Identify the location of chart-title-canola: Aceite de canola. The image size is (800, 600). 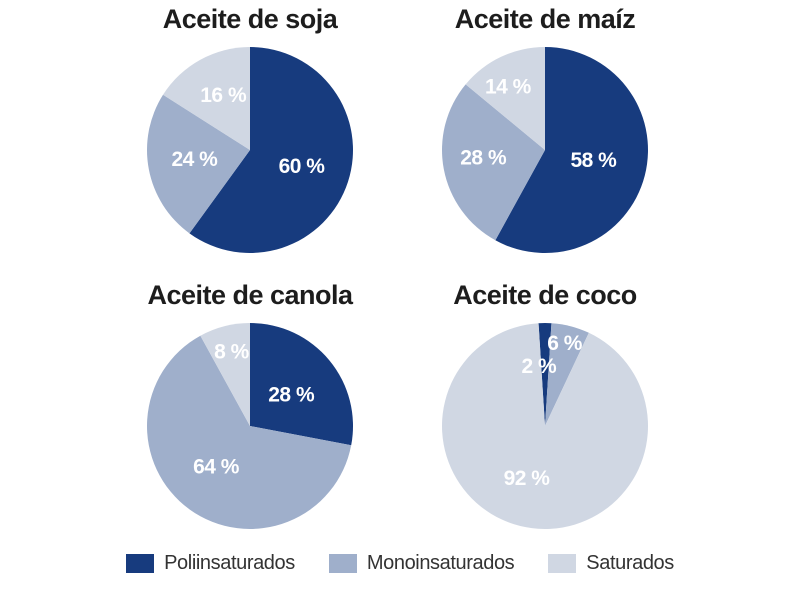
(250, 295).